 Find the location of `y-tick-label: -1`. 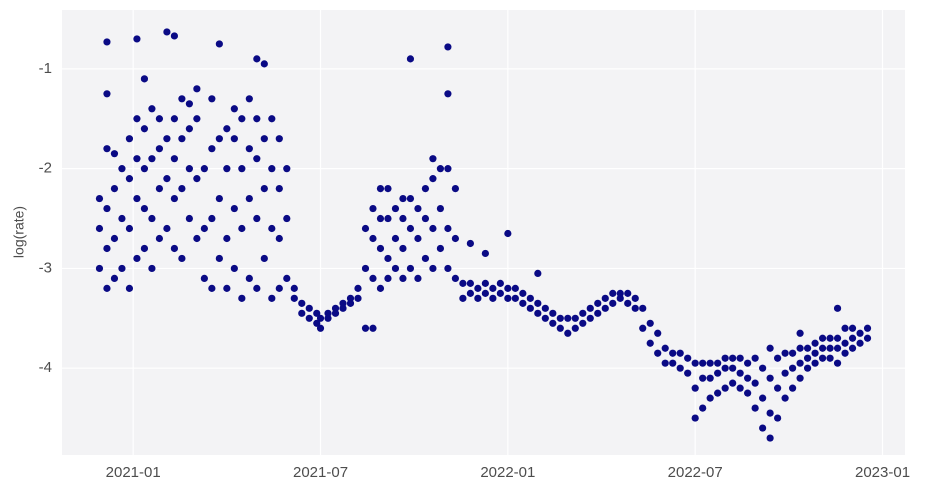

y-tick-label: -1 is located at coordinates (45, 68).